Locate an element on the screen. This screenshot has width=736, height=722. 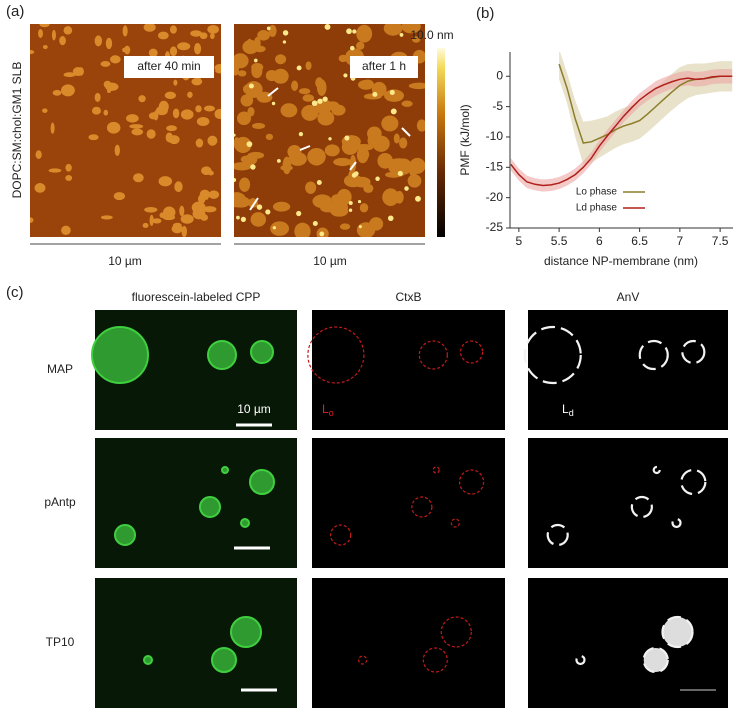
scale-label: 10 µm is located at coordinates (125, 261).